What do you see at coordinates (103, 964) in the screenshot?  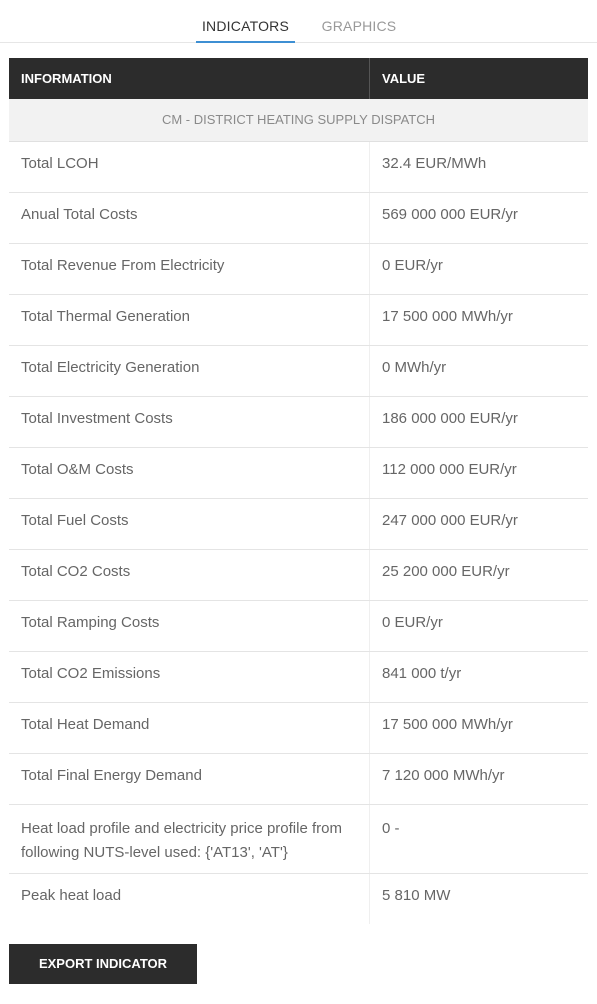 I see `export-indicator-button: EXPORT INDICATOR` at bounding box center [103, 964].